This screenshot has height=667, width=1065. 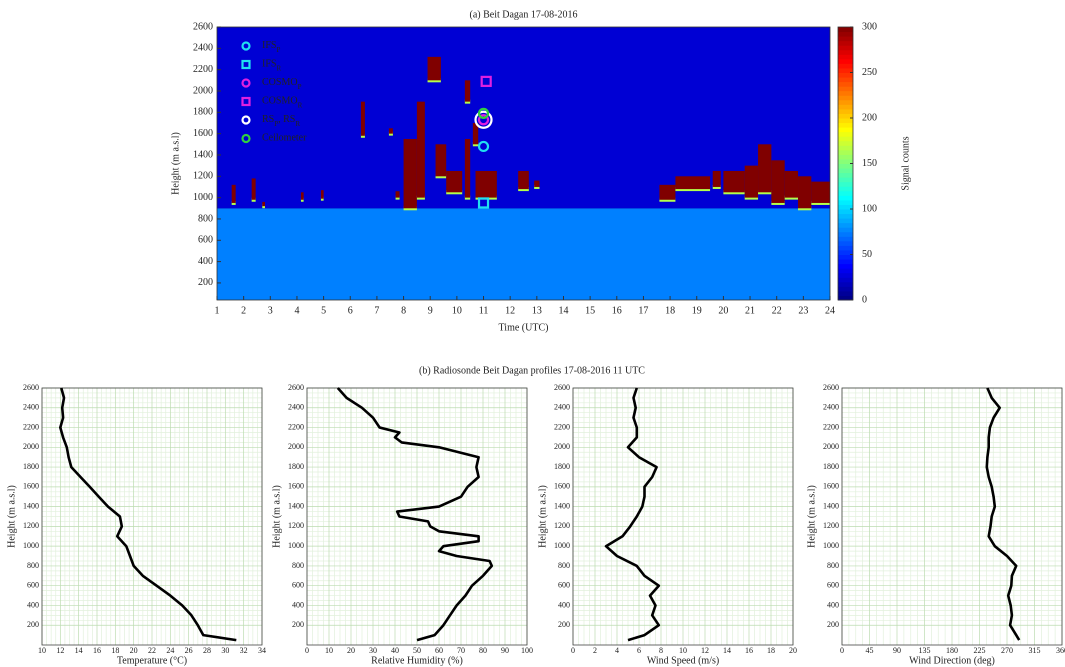 What do you see at coordinates (417, 660) in the screenshot?
I see `x-axis-label: Relative Humidity (%)` at bounding box center [417, 660].